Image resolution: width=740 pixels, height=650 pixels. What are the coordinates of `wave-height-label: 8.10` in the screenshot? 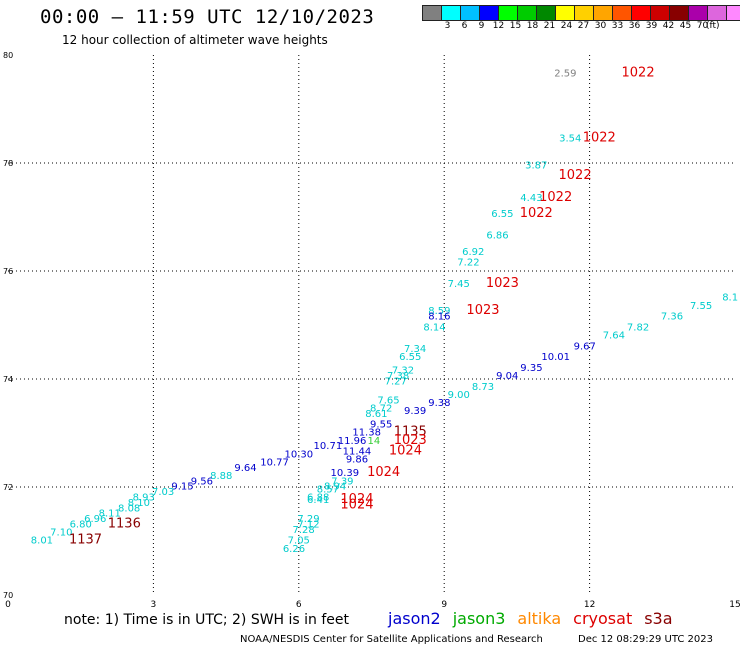 It's located at (139, 503).